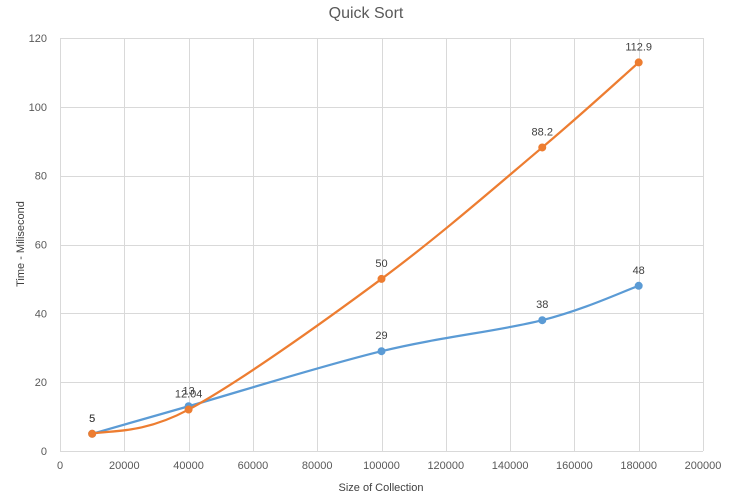 This screenshot has height=504, width=730. I want to click on y-tick-label: 20, so click(41, 383).